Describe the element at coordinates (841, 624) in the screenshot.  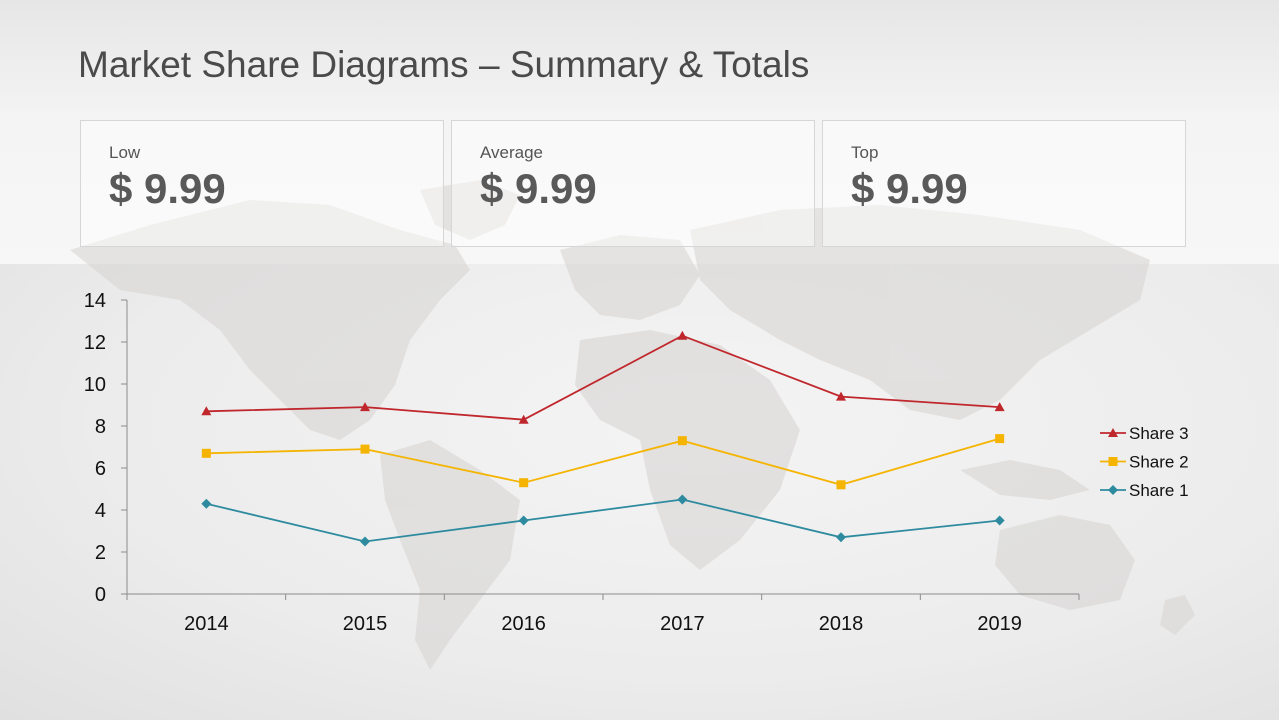
I see `x-tick-label: 2018` at that location.